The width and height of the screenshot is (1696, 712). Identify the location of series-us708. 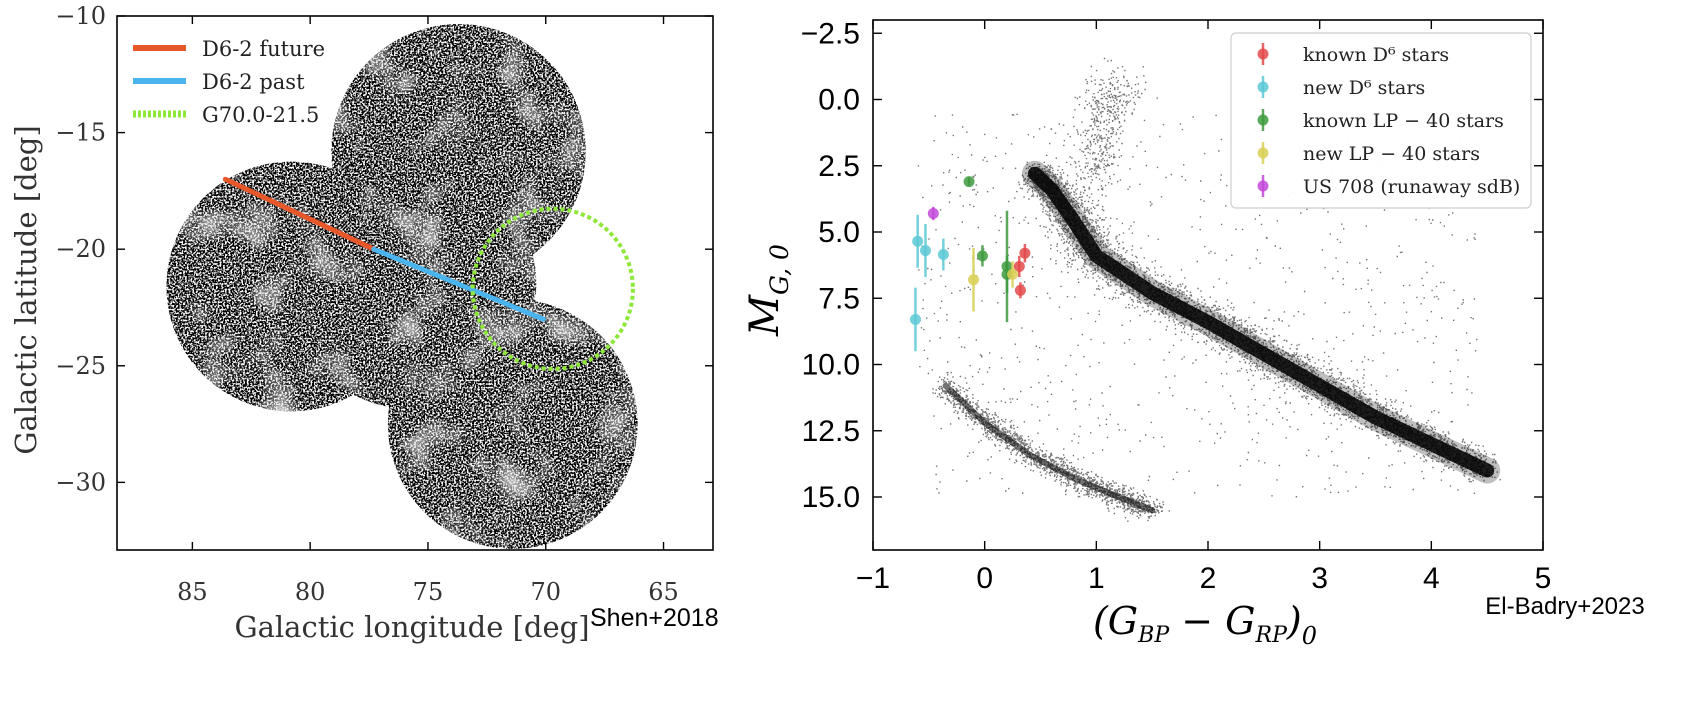
(933, 213).